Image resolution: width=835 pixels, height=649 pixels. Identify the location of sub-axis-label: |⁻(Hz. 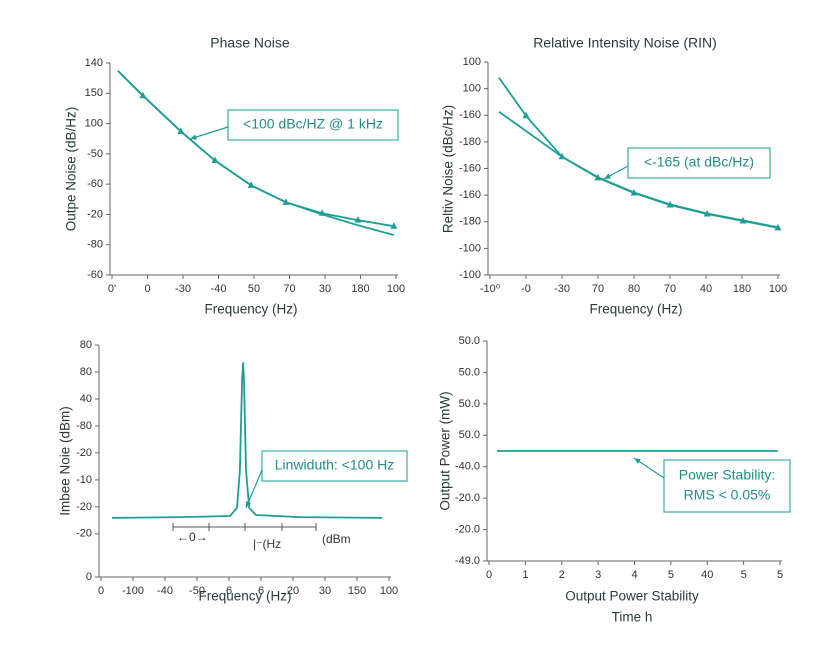
(267, 544).